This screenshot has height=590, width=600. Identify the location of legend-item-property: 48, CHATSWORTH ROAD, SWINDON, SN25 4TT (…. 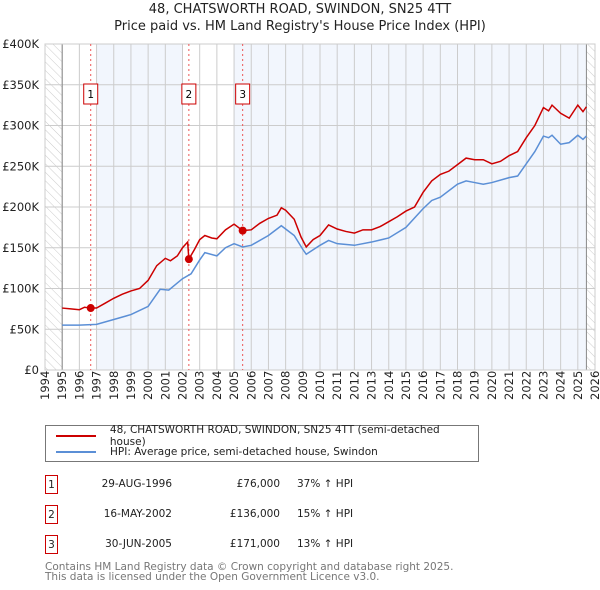
(267, 436).